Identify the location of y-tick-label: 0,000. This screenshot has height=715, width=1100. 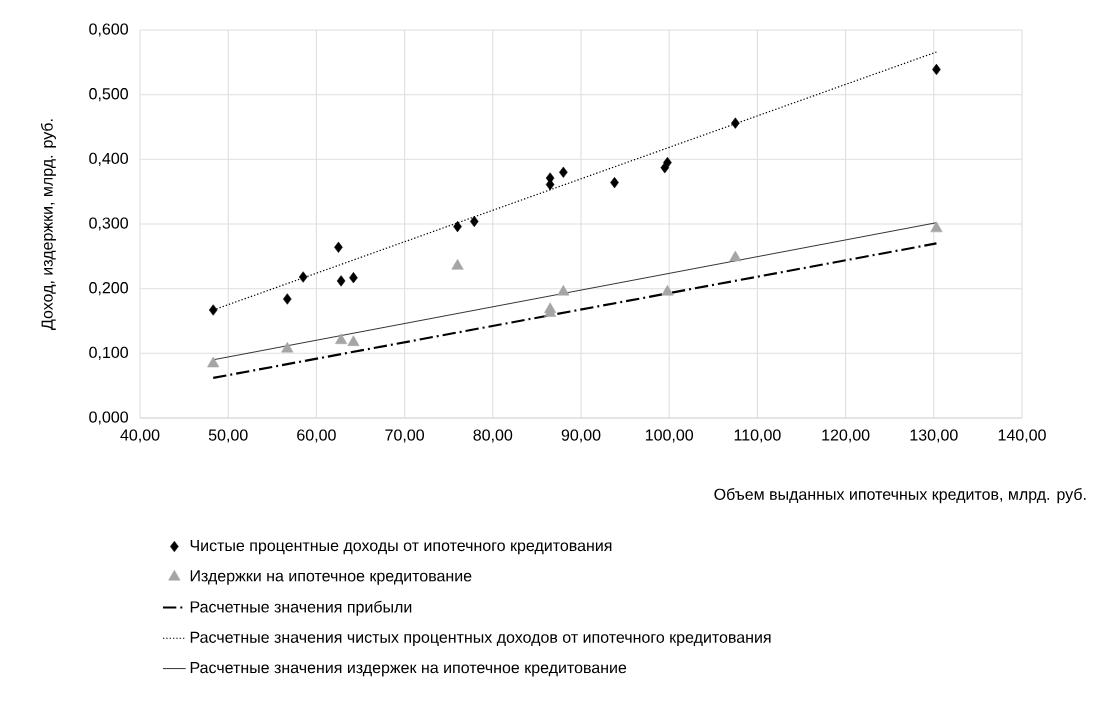
(108, 418).